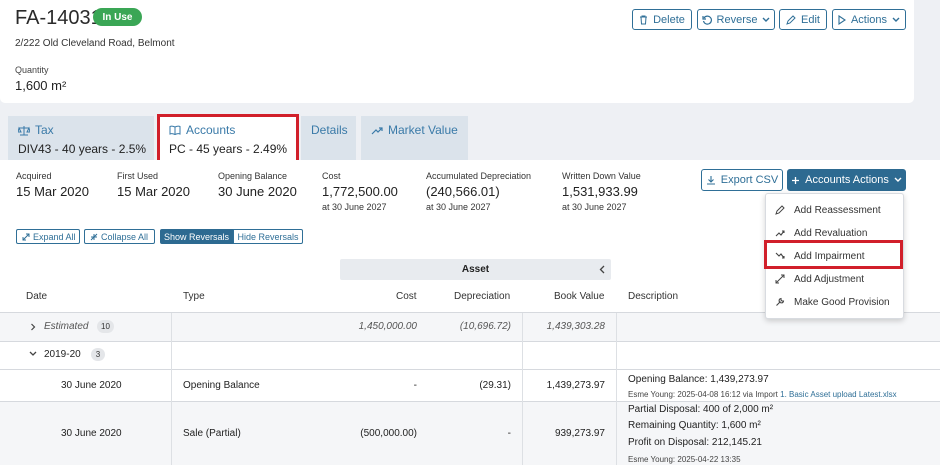 The height and width of the screenshot is (465, 940). Describe the element at coordinates (41, 85) in the screenshot. I see `quantity-value: 1,600 m²` at that location.